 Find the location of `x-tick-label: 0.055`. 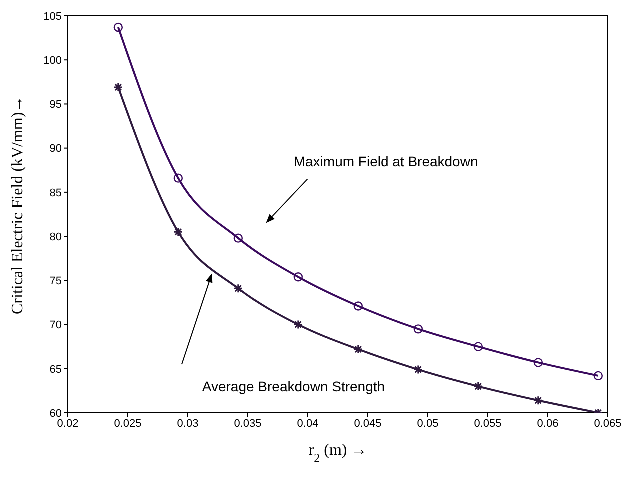

x-tick-label: 0.055 is located at coordinates (488, 424).